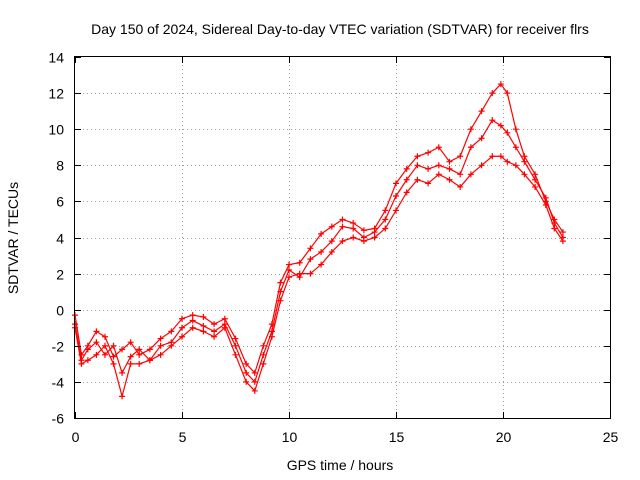 The width and height of the screenshot is (640, 480). Describe the element at coordinates (56, 130) in the screenshot. I see `y-tick-label: 10` at that location.